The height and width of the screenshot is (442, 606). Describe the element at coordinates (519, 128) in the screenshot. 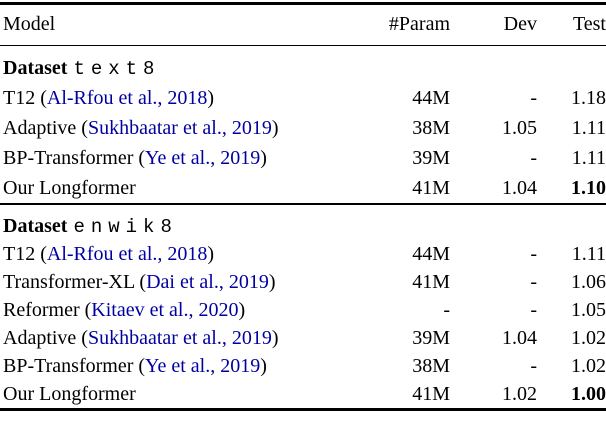

I see `dev-cell: 1.05` at that location.